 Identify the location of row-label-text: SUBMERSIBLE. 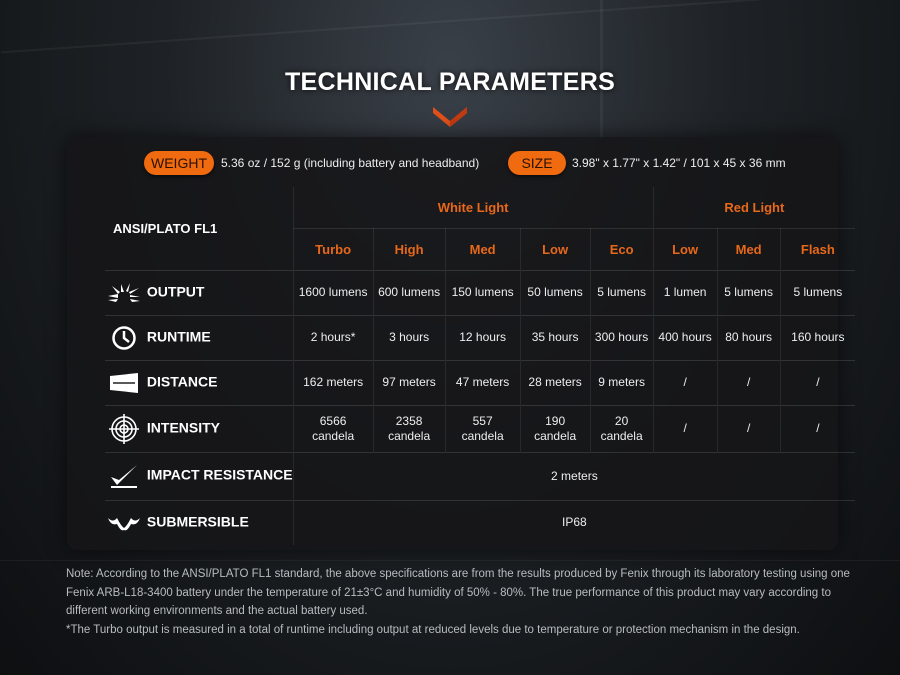
(197, 521).